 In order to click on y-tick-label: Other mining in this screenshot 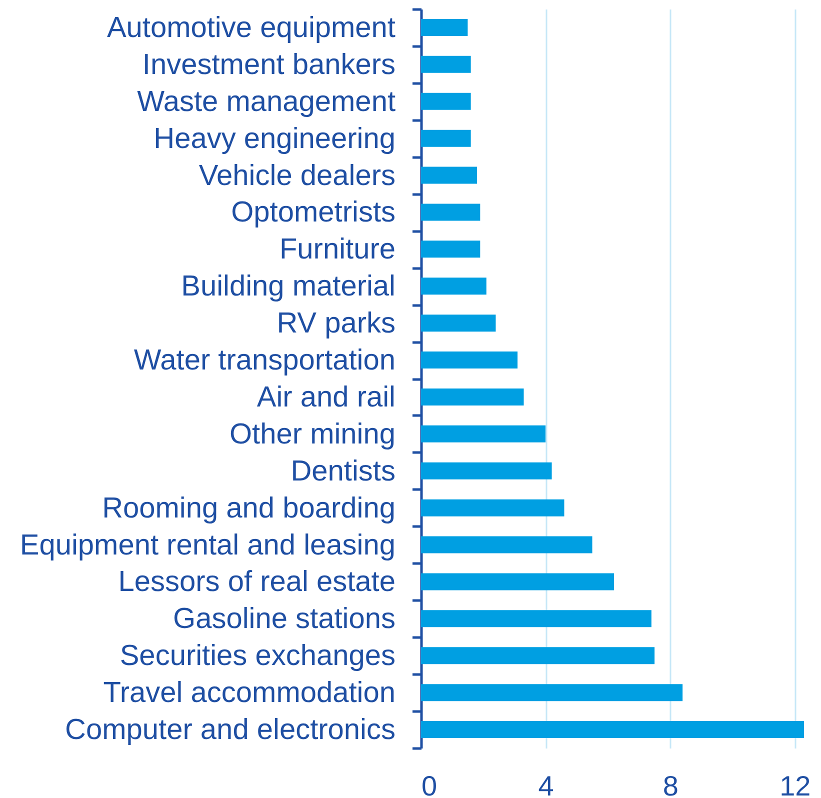, I will do `click(312, 434)`.